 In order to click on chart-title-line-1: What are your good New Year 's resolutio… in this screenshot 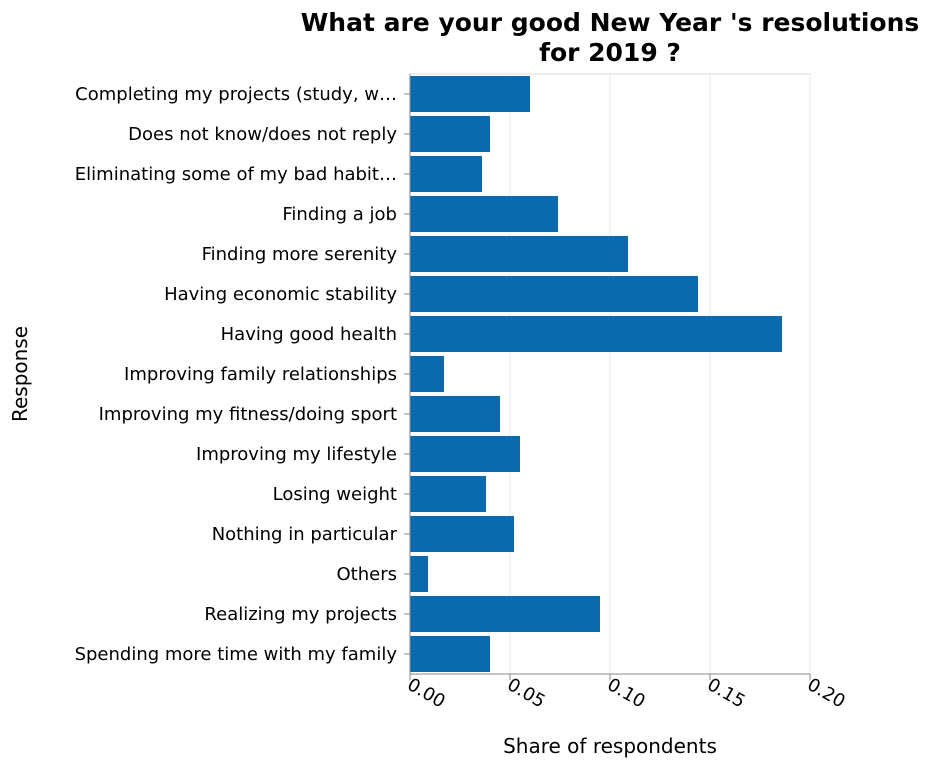, I will do `click(610, 22)`.